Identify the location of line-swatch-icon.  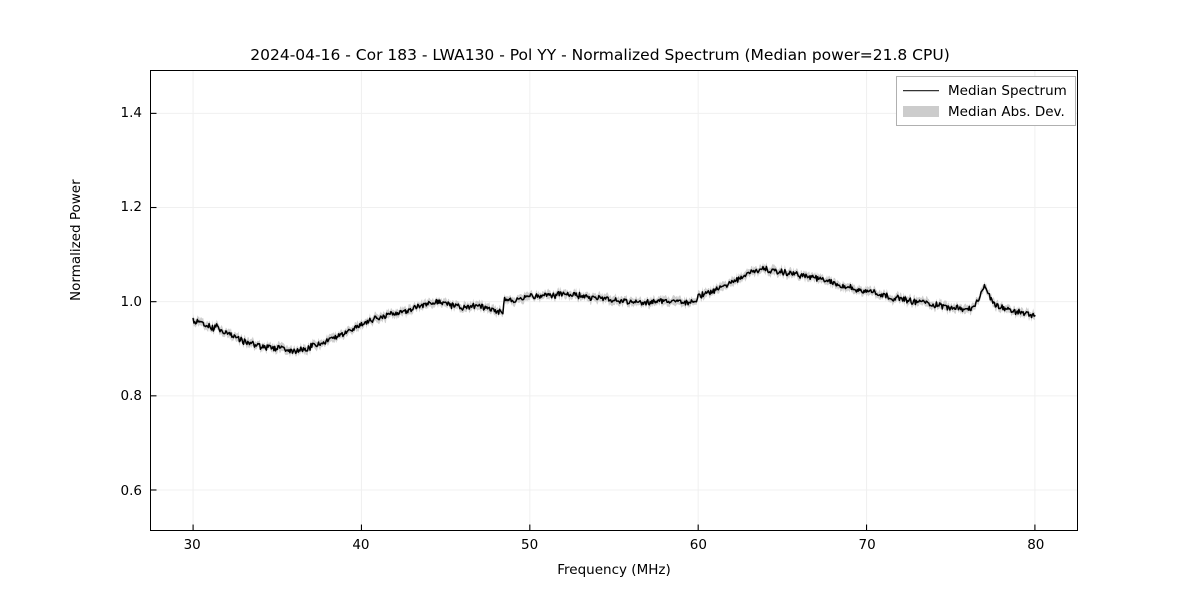
(921, 91).